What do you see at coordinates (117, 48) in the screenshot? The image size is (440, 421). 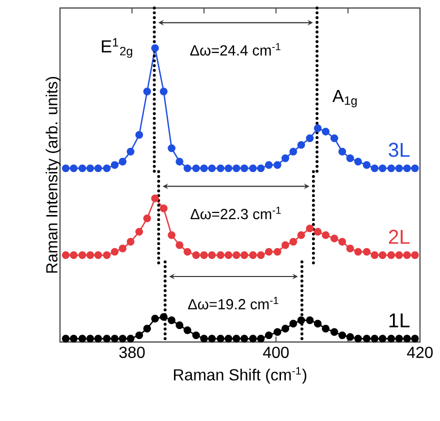 I see `annotation: E$^{1}$2g` at bounding box center [117, 48].